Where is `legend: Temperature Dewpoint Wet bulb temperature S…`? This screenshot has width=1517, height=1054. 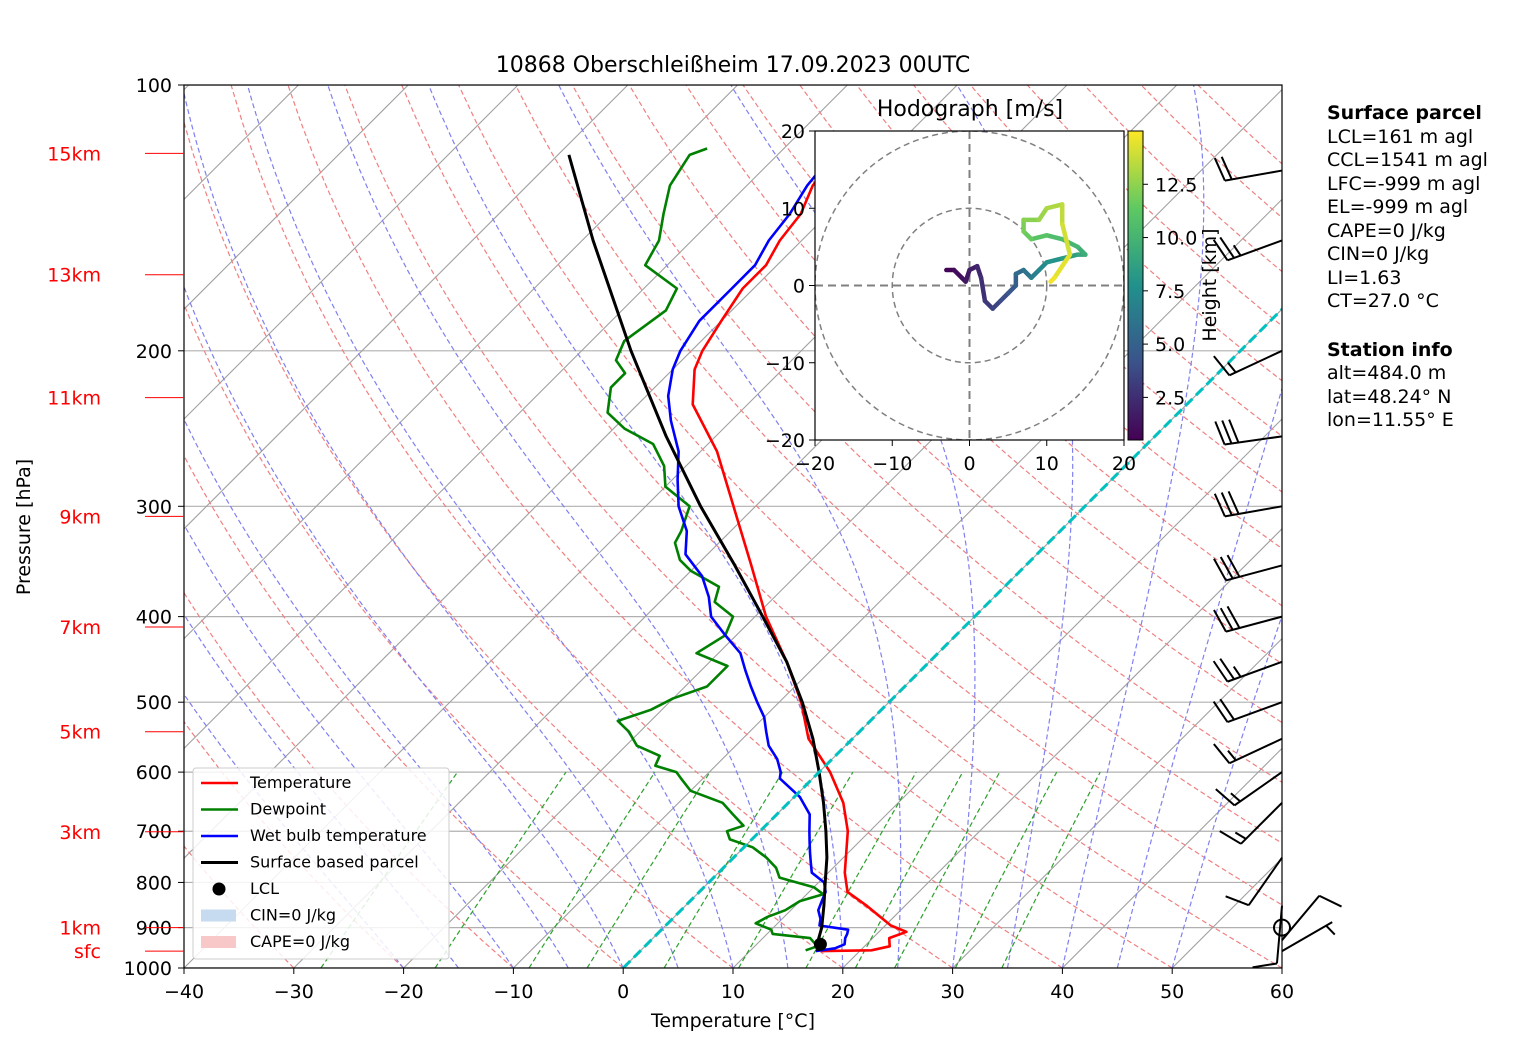 legend: Temperature Dewpoint Wet bulb temperature S… is located at coordinates (321, 863).